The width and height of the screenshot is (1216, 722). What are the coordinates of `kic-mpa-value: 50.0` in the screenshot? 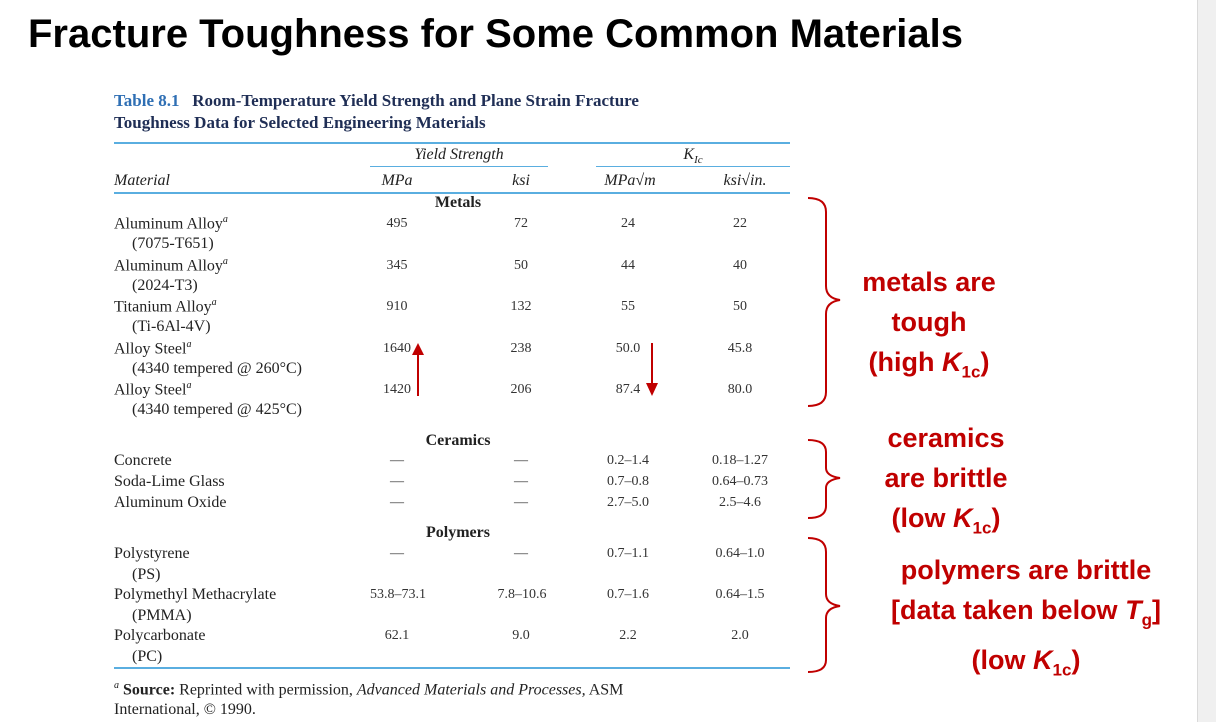 It's located at (628, 348).